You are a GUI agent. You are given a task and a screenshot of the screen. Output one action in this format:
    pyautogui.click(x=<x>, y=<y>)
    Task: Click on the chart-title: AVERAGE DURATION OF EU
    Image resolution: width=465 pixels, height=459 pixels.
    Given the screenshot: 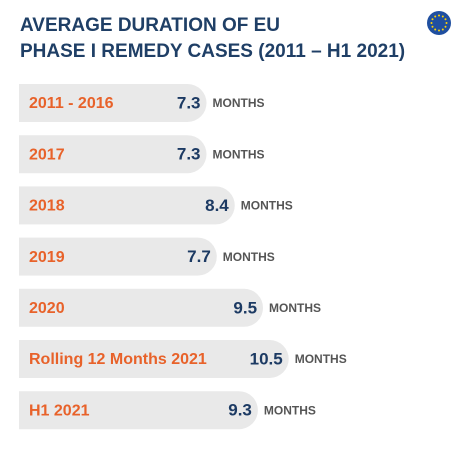 What is the action you would take?
    pyautogui.click(x=150, y=25)
    